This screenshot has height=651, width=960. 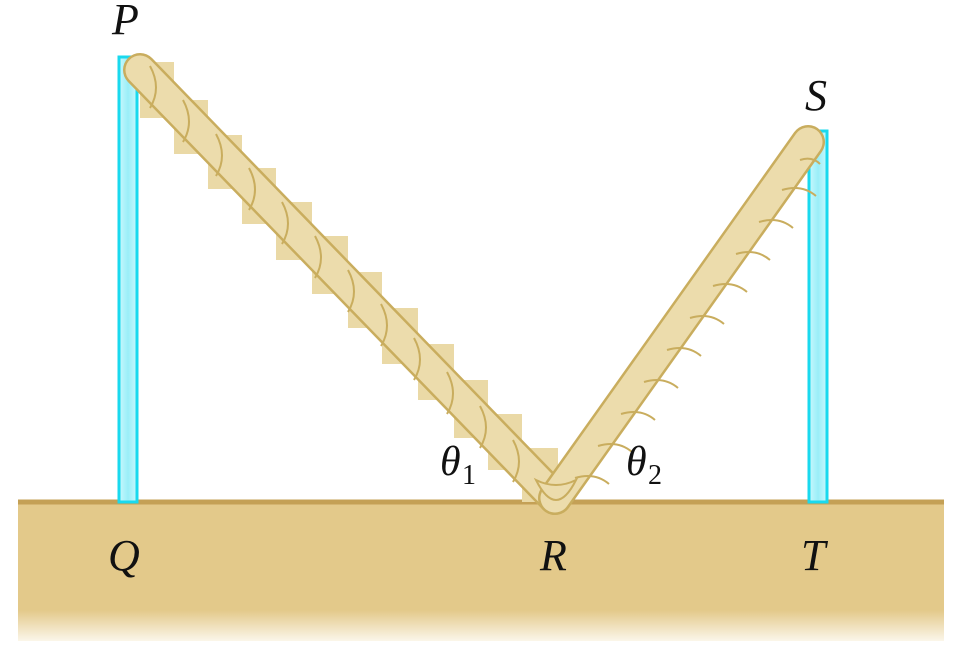 What do you see at coordinates (556, 489) in the screenshot?
I see `rope-knot-R` at bounding box center [556, 489].